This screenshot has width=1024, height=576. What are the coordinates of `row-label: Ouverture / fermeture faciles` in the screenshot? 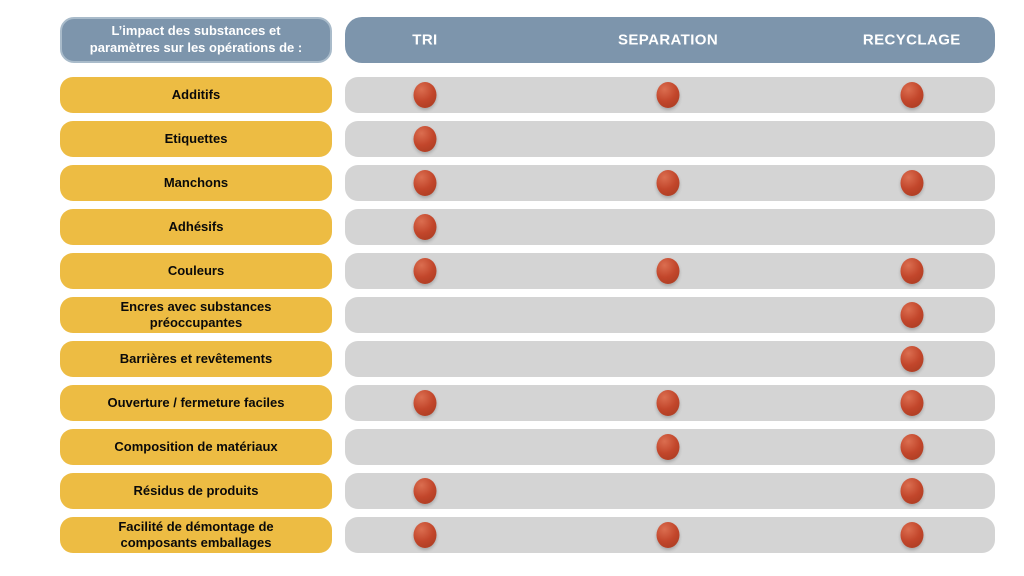 It's located at (196, 403).